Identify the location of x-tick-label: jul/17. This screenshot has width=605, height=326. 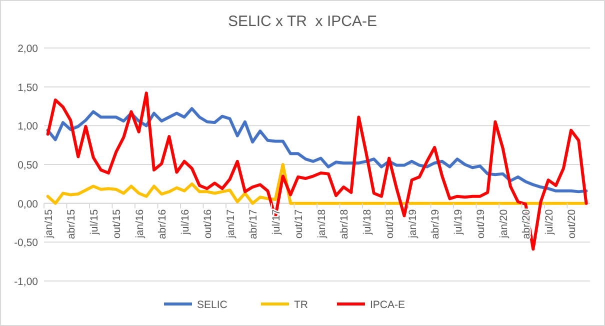
(276, 222).